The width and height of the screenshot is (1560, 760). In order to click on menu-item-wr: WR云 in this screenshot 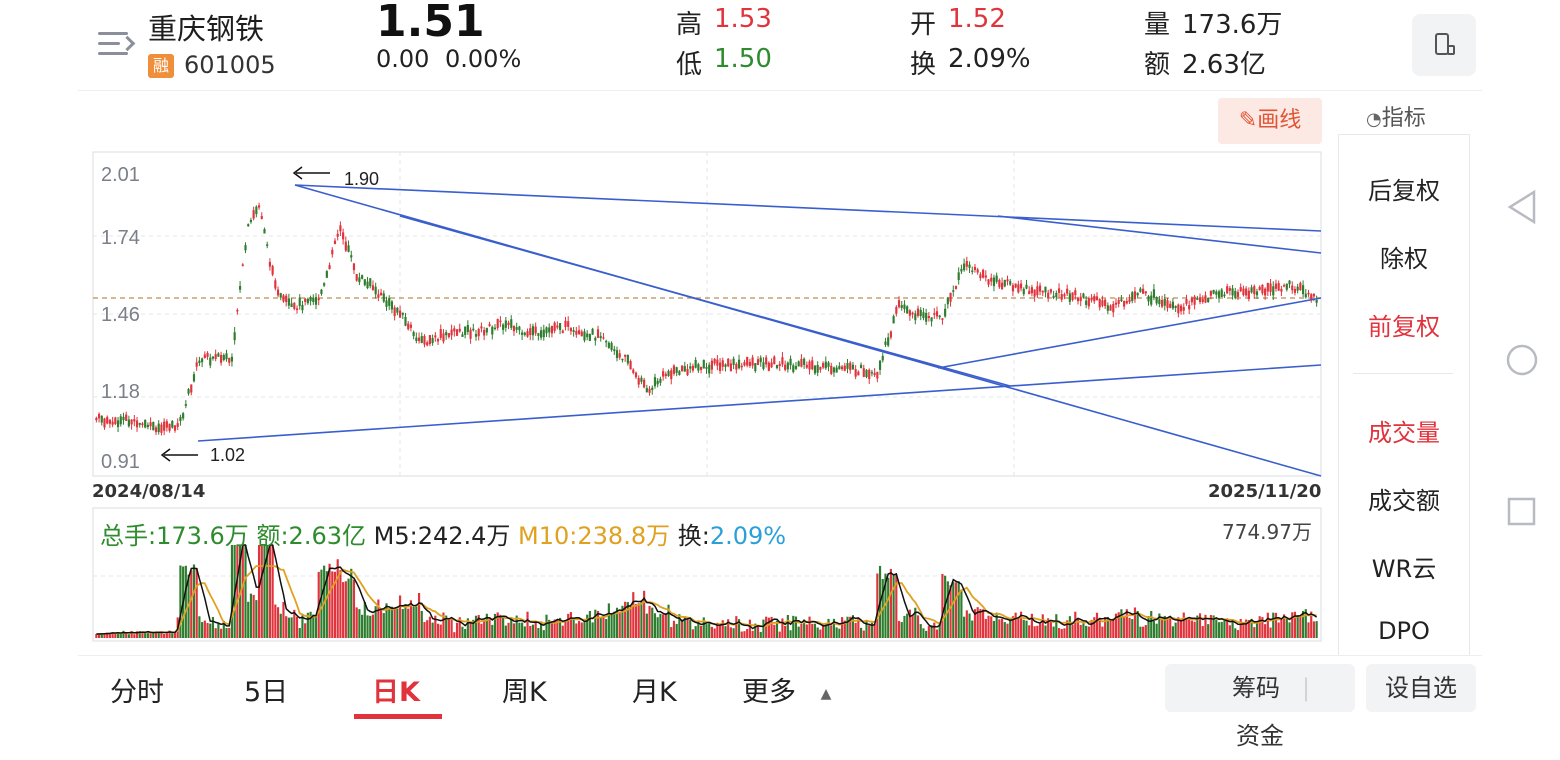, I will do `click(1404, 569)`.